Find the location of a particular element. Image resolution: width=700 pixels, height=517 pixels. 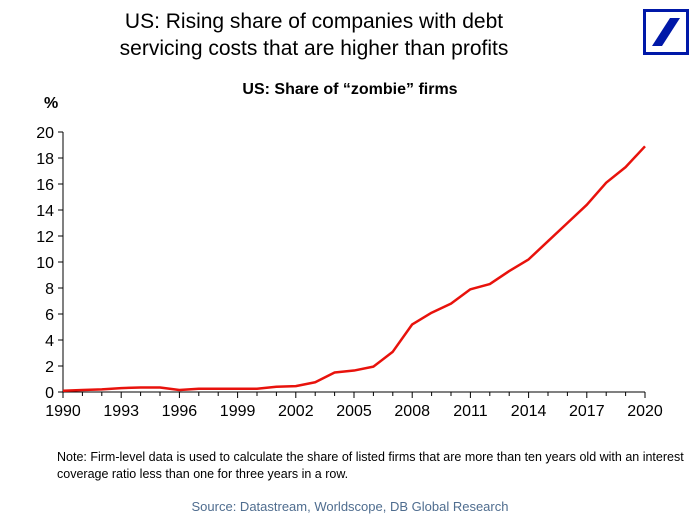

x-tick-label: 1999 is located at coordinates (238, 411).